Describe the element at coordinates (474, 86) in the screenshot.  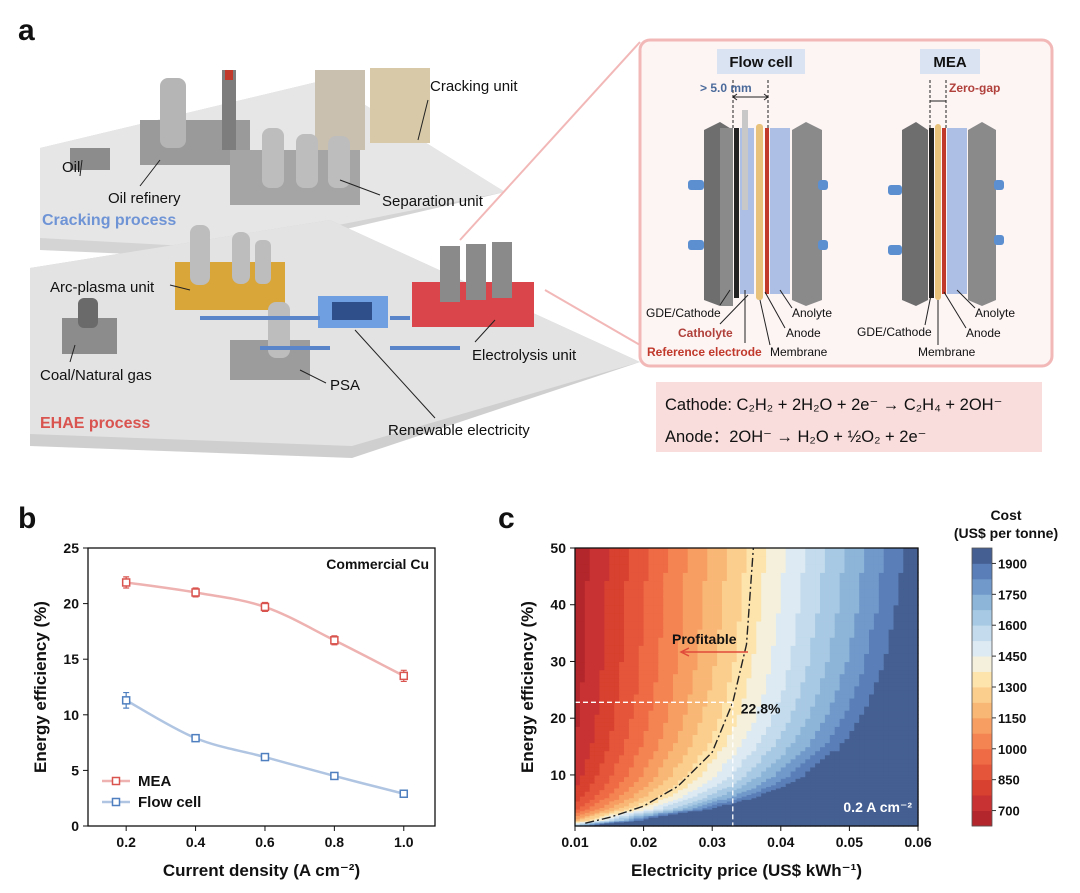
I see `unit-label: Cracking unit` at that location.